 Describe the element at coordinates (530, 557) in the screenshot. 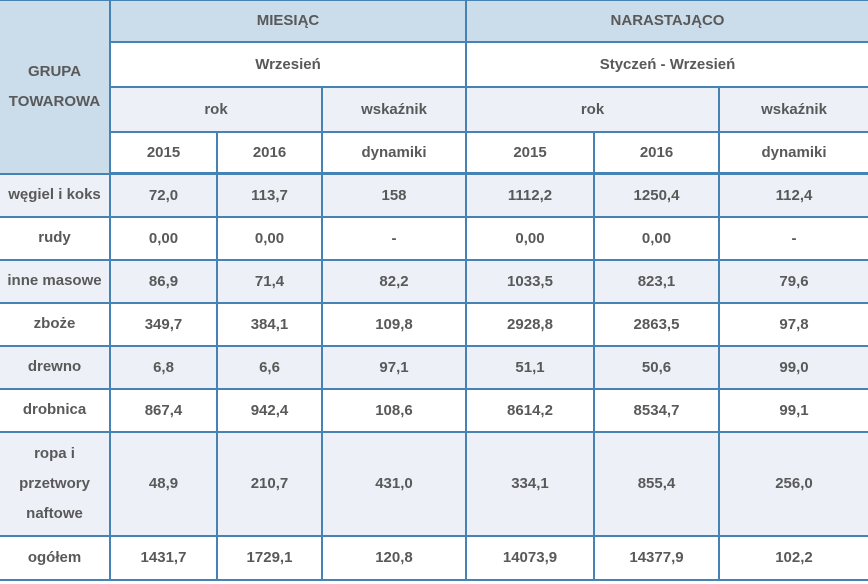

I see `data-cell: 14073,9` at that location.